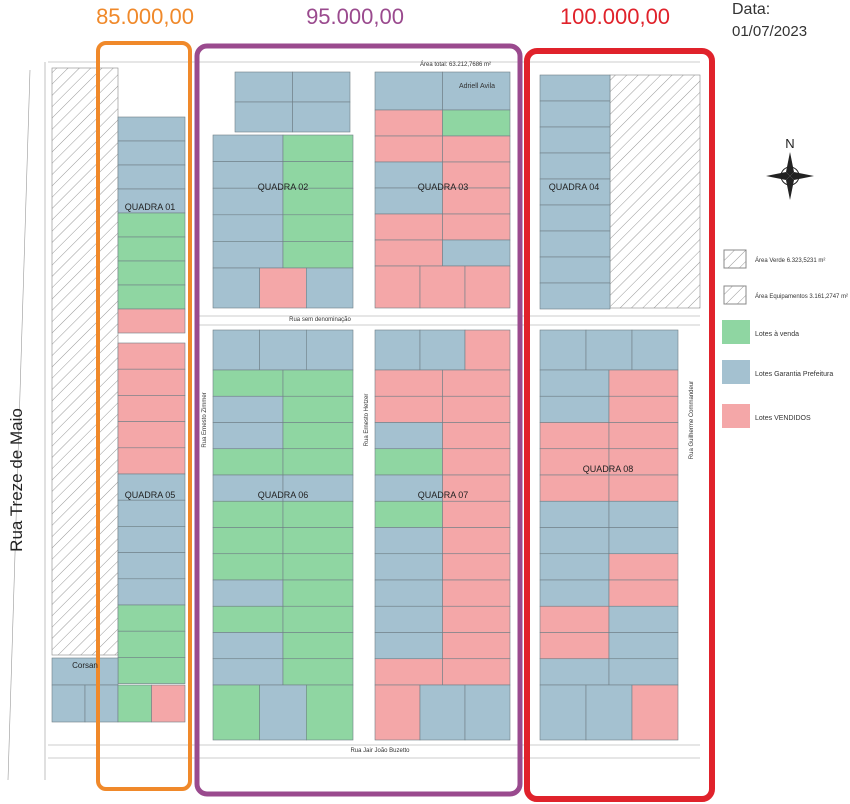 The image size is (850, 804). What do you see at coordinates (85, 665) in the screenshot?
I see `owner-label: Corsan` at bounding box center [85, 665].